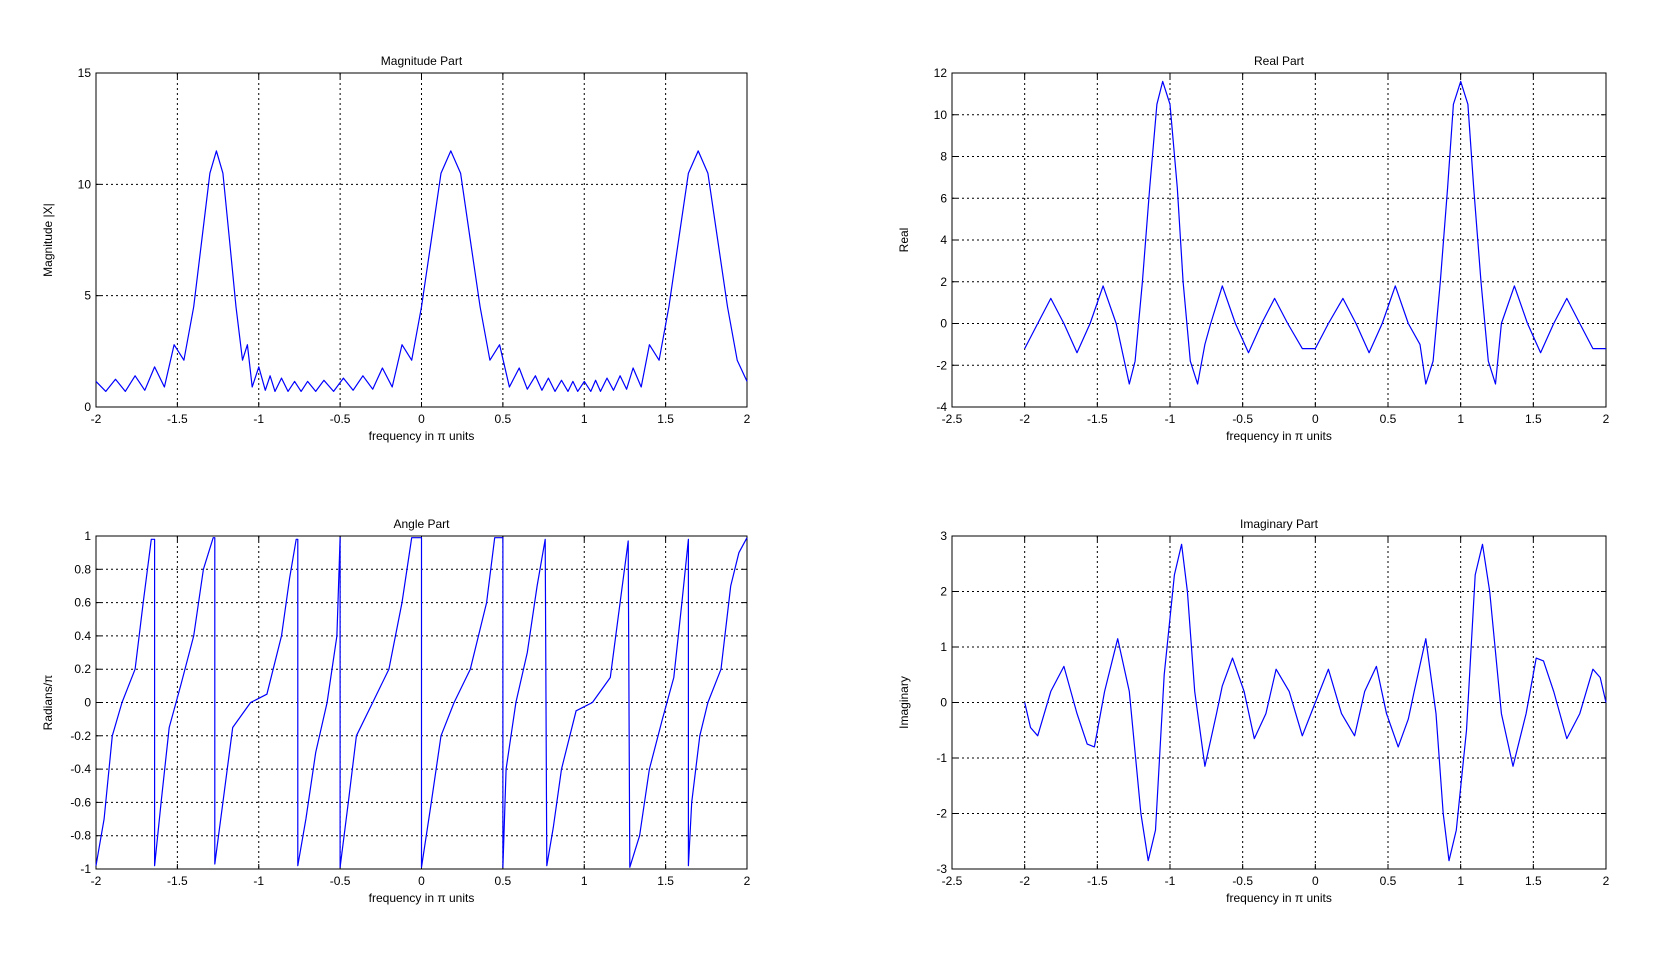  What do you see at coordinates (943, 198) in the screenshot?
I see `real-ytick-label: 6` at bounding box center [943, 198].